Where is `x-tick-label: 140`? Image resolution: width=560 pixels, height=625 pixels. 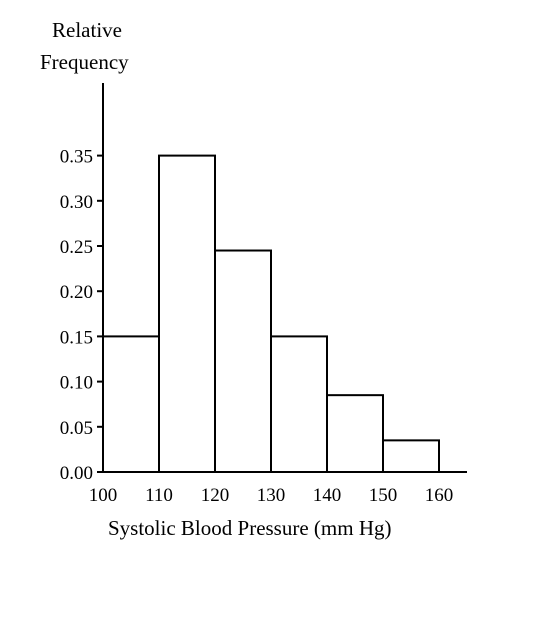 x-tick-label: 140 is located at coordinates (327, 495).